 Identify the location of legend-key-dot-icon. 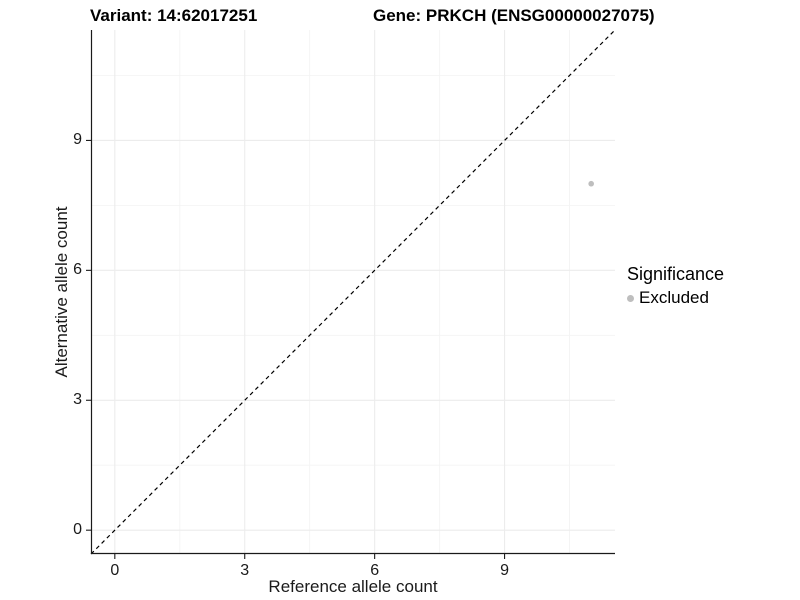
(630, 298).